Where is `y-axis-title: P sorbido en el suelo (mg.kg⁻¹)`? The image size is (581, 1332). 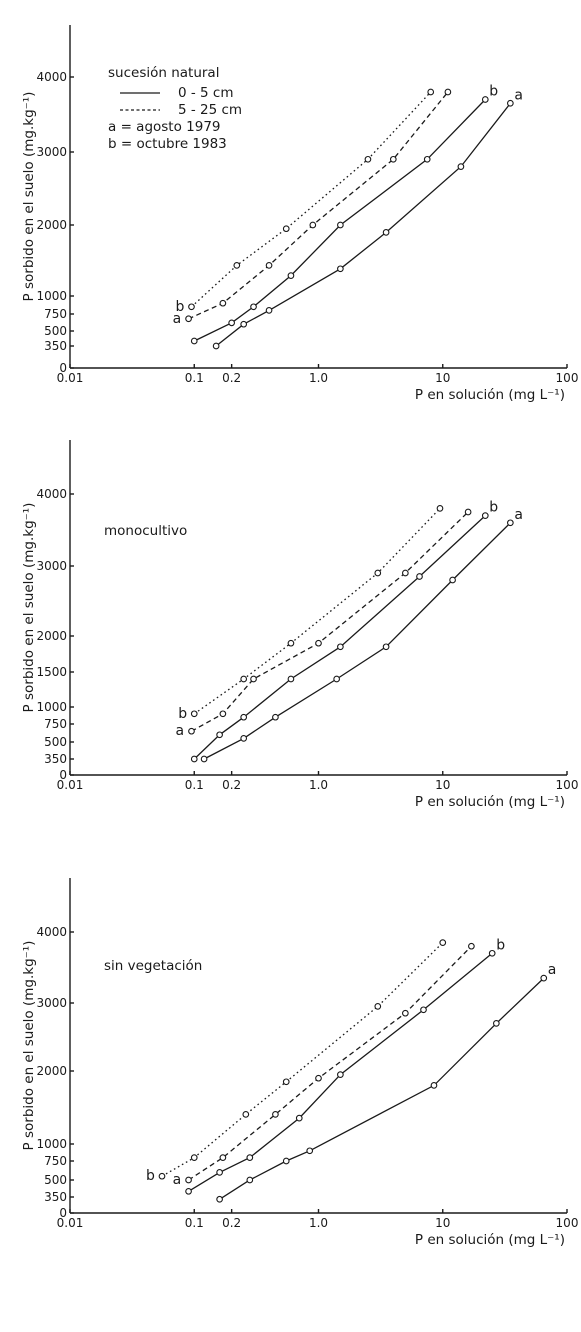 y-axis-title: P sorbido en el suelo (mg.kg⁻¹) is located at coordinates (29, 1046).